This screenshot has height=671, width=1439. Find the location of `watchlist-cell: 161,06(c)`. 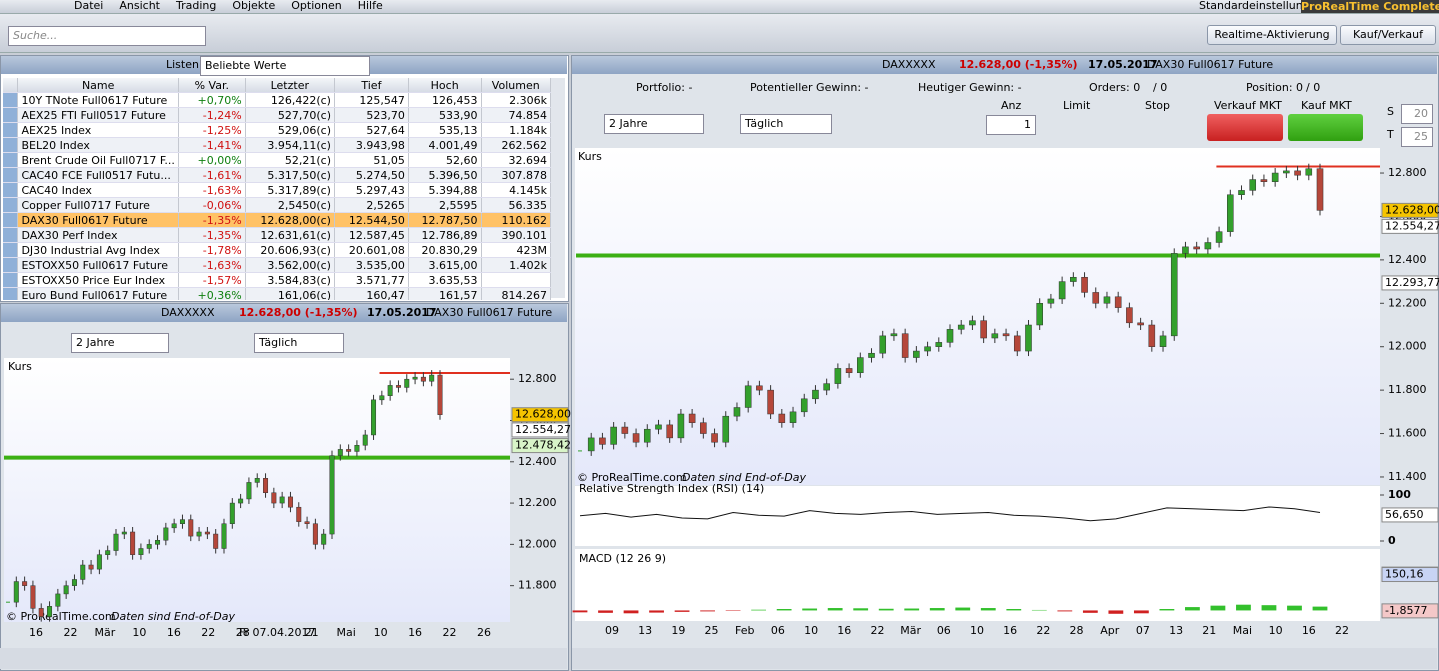

watchlist-cell: 161,06(c) is located at coordinates (290, 293).